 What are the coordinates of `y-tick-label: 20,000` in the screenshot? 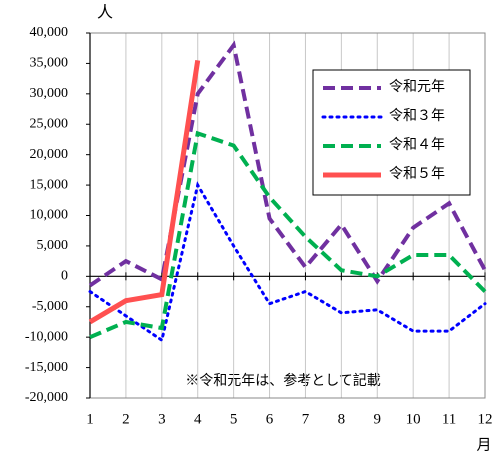 It's located at (49, 154).